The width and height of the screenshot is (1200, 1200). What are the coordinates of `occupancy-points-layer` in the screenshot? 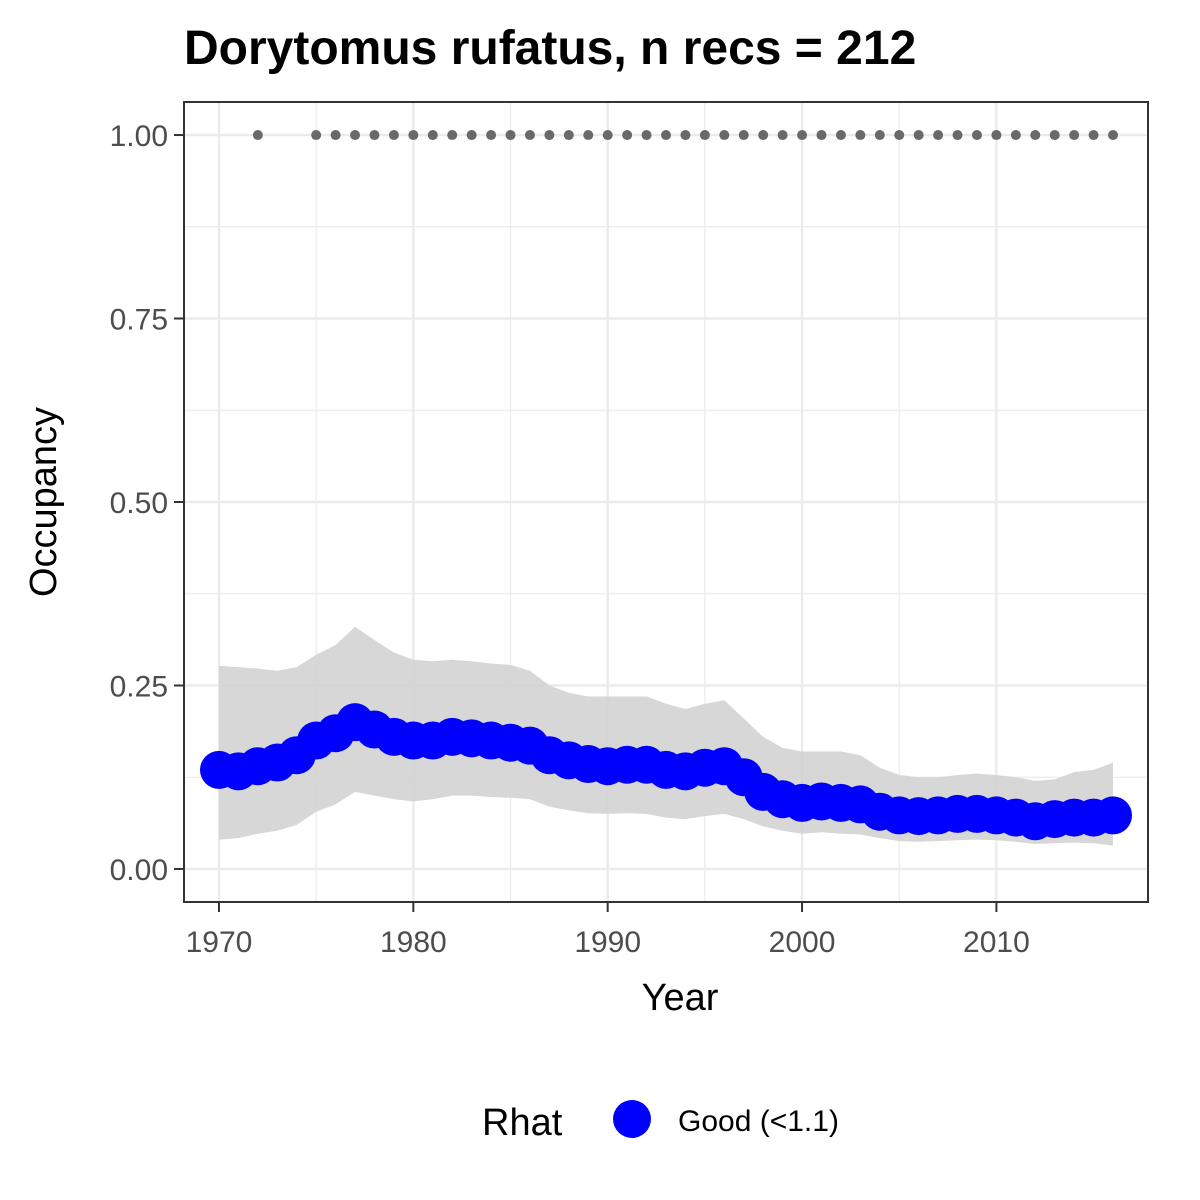 It's located at (666, 772).